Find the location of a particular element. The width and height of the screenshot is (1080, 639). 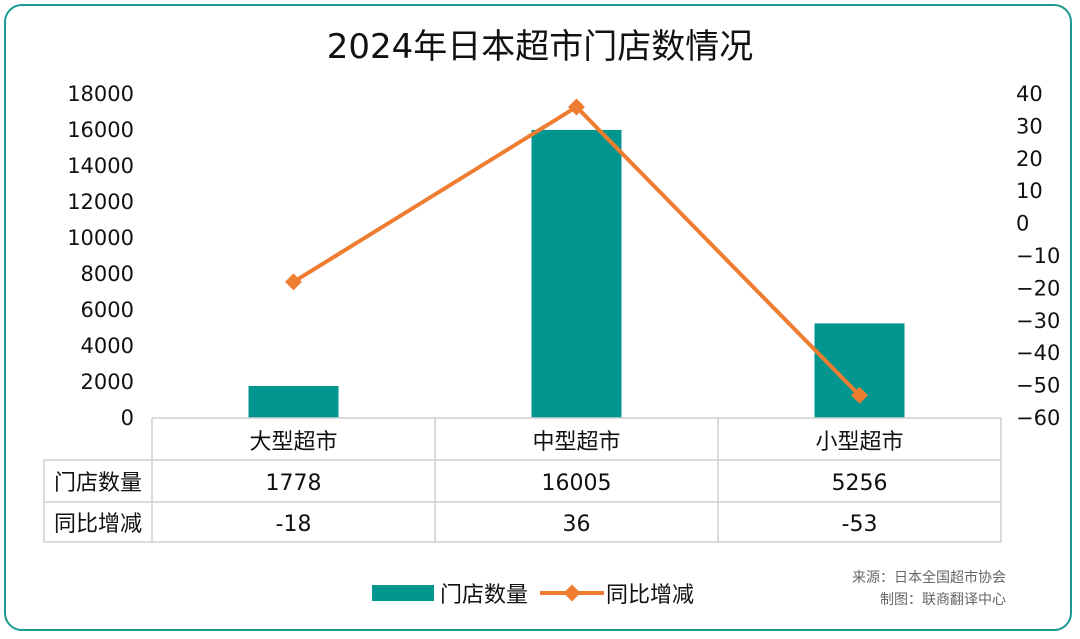

right-tick-label: −20 is located at coordinates (1038, 288).